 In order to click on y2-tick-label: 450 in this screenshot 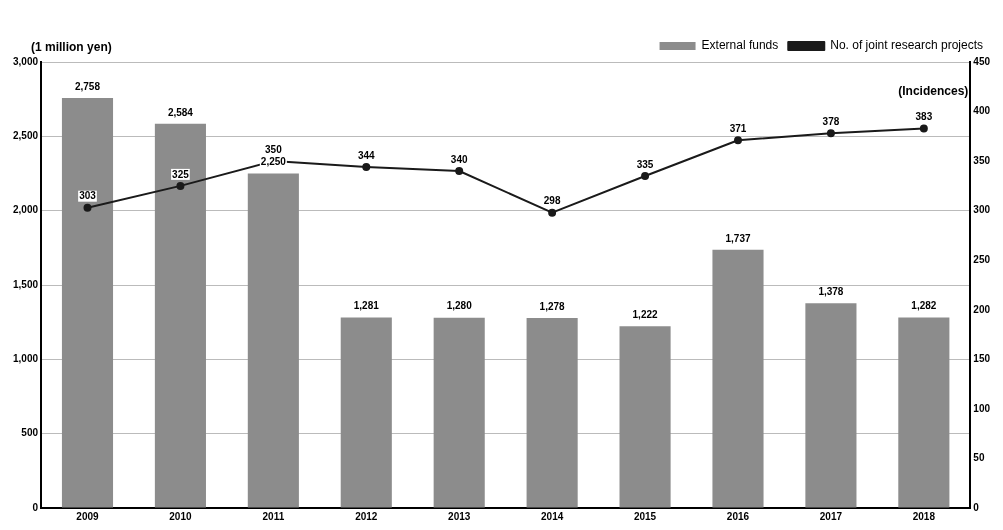, I will do `click(982, 61)`.